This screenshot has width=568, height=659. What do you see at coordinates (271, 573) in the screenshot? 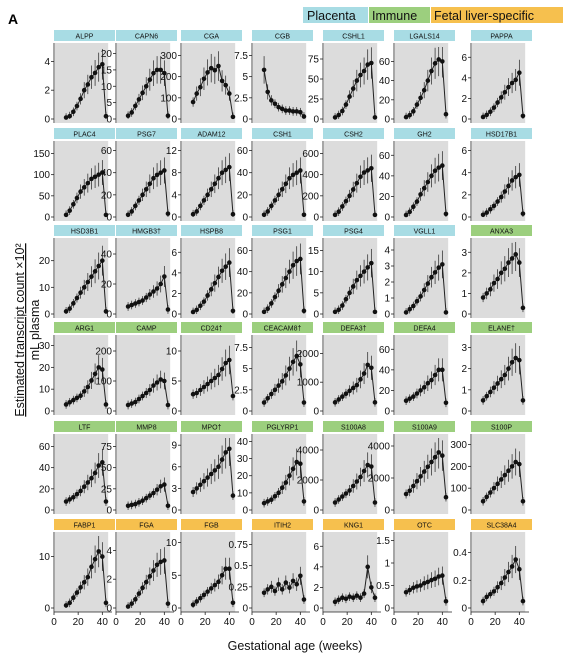
I see `panel-itih2: ITIH2 0 0.25 0.5 0.75 0 20 40` at bounding box center [271, 573].